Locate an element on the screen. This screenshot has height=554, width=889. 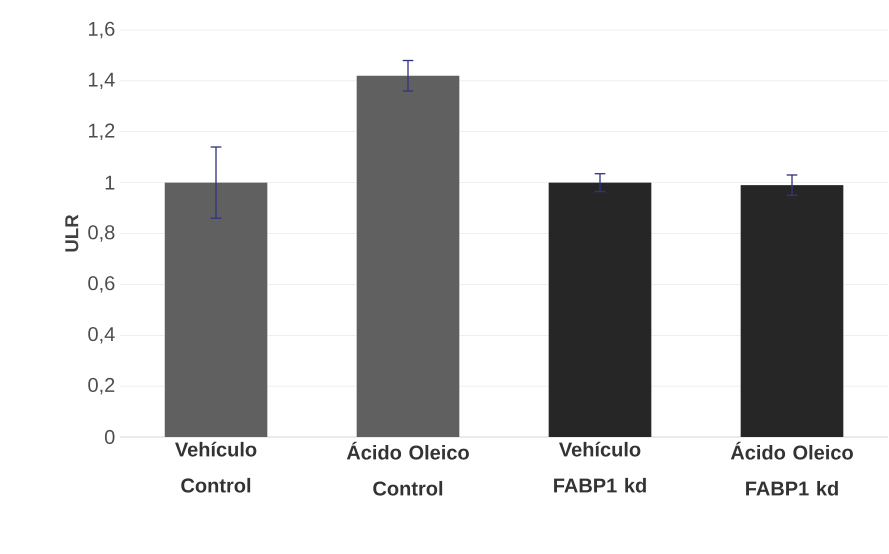
y-tick-label: 1,6 is located at coordinates (101, 30).